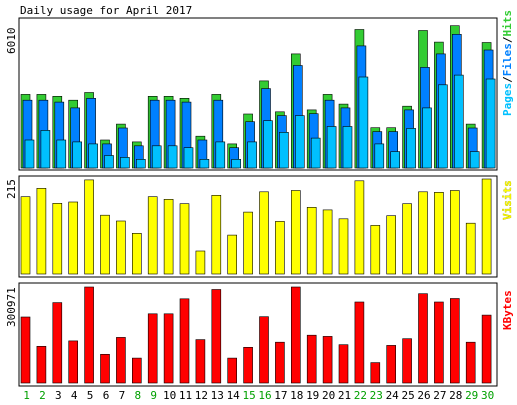 This screenshot has height=405, width=517. I want to click on hits-panel-legend: Pages/Files/Hits, so click(507, 63).